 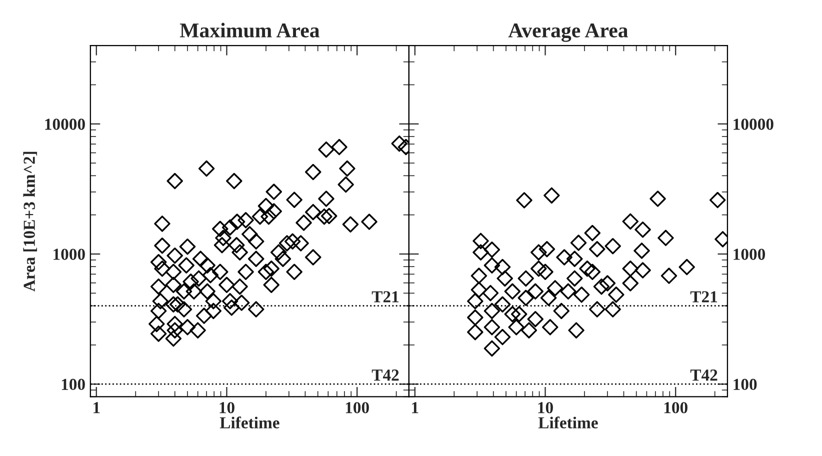 I want to click on chart-title: Average Area, so click(x=568, y=33).